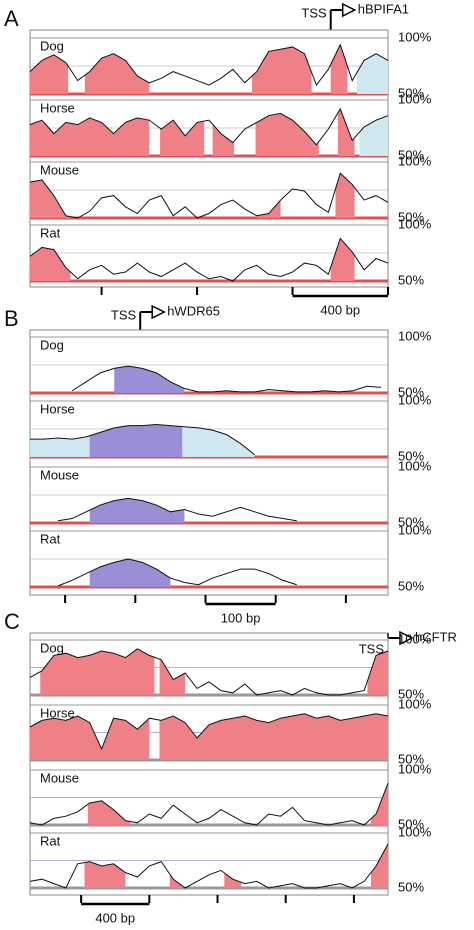 The width and height of the screenshot is (474, 930). I want to click on gene-label: hBPIFA1, so click(383, 8).